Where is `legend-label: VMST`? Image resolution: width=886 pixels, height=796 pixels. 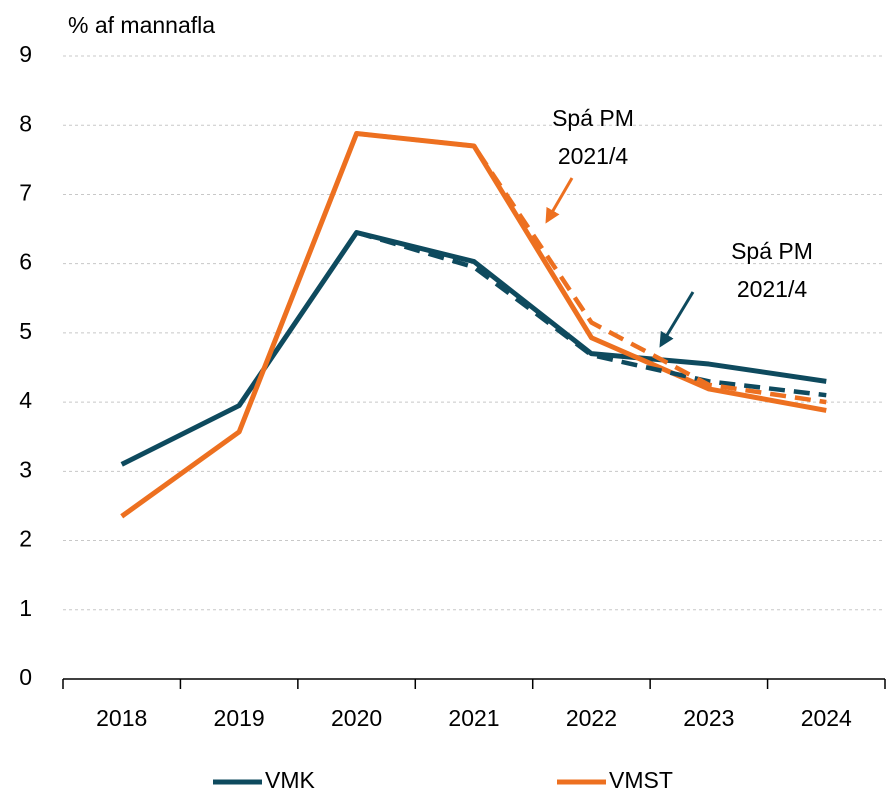
legend-label: VMST is located at coordinates (641, 780).